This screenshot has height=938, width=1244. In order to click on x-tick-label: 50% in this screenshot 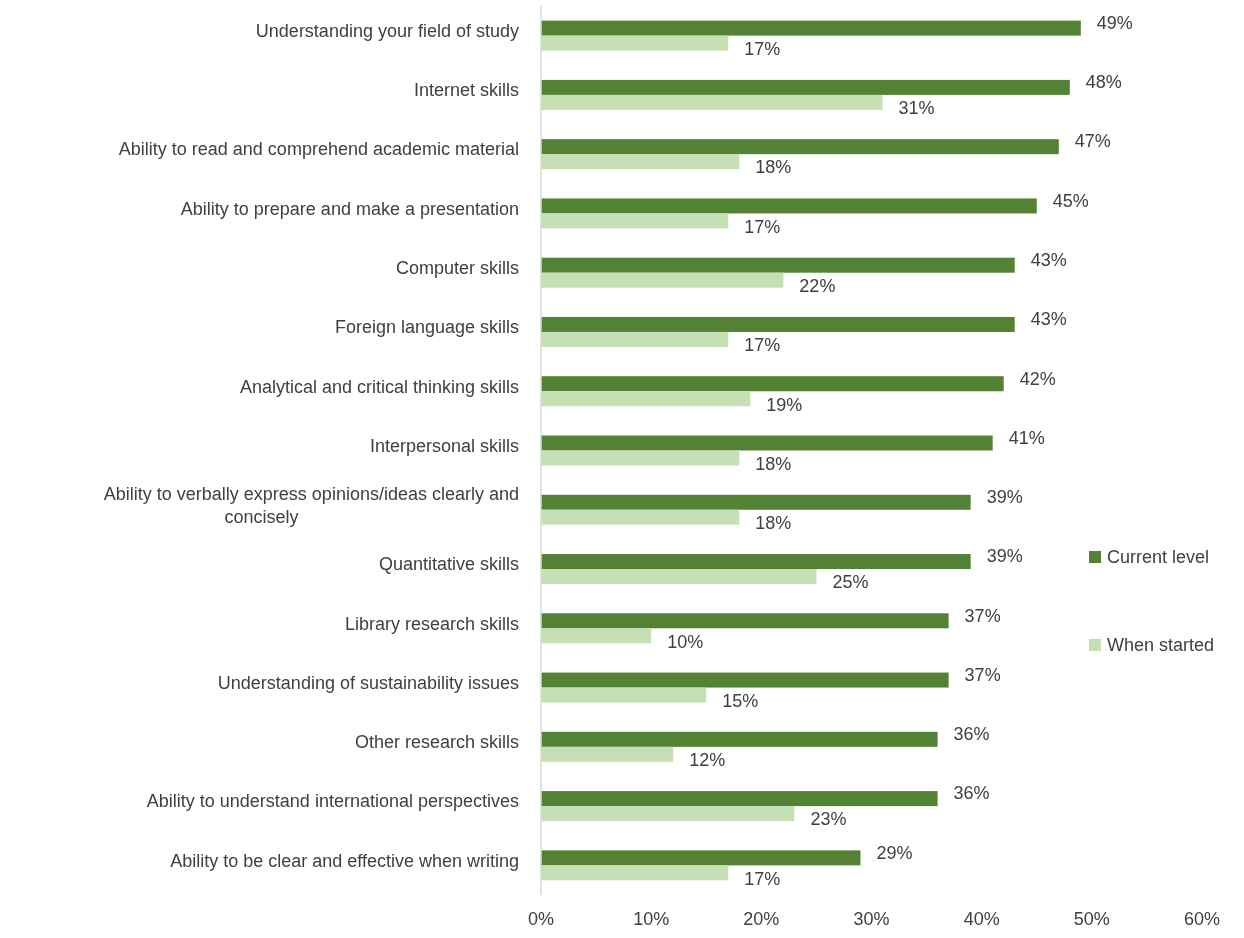, I will do `click(1091, 919)`.